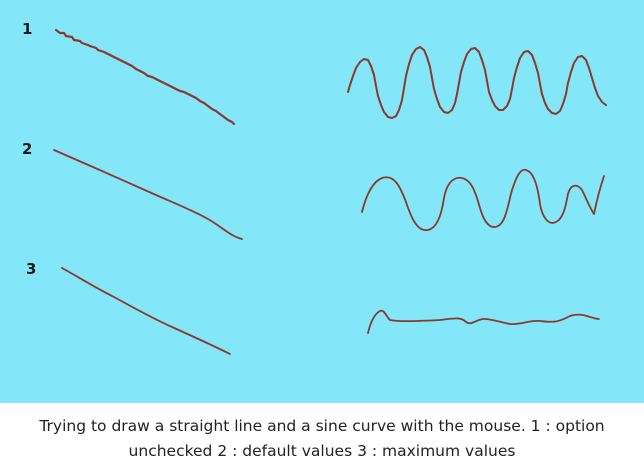 Image resolution: width=644 pixels, height=470 pixels. What do you see at coordinates (27, 29) in the screenshot?
I see `row-number-1: 1` at bounding box center [27, 29].